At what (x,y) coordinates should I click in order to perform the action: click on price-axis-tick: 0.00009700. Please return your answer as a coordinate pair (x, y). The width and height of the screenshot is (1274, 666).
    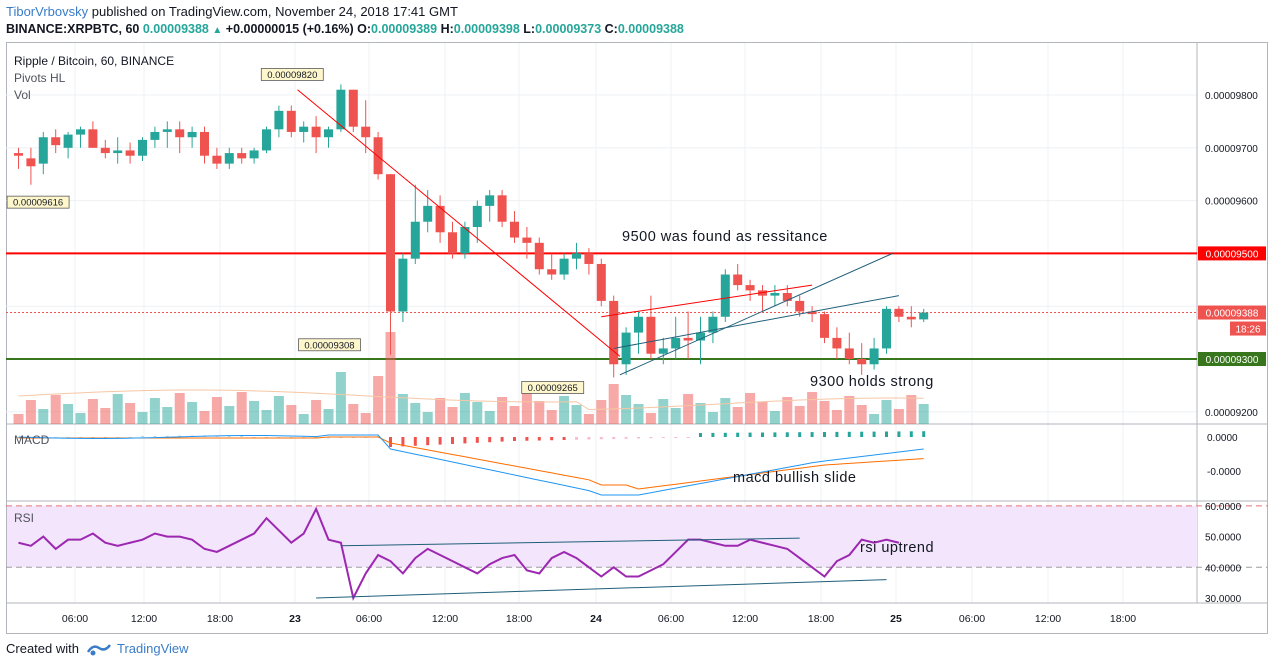
    Looking at the image, I should click on (1231, 149).